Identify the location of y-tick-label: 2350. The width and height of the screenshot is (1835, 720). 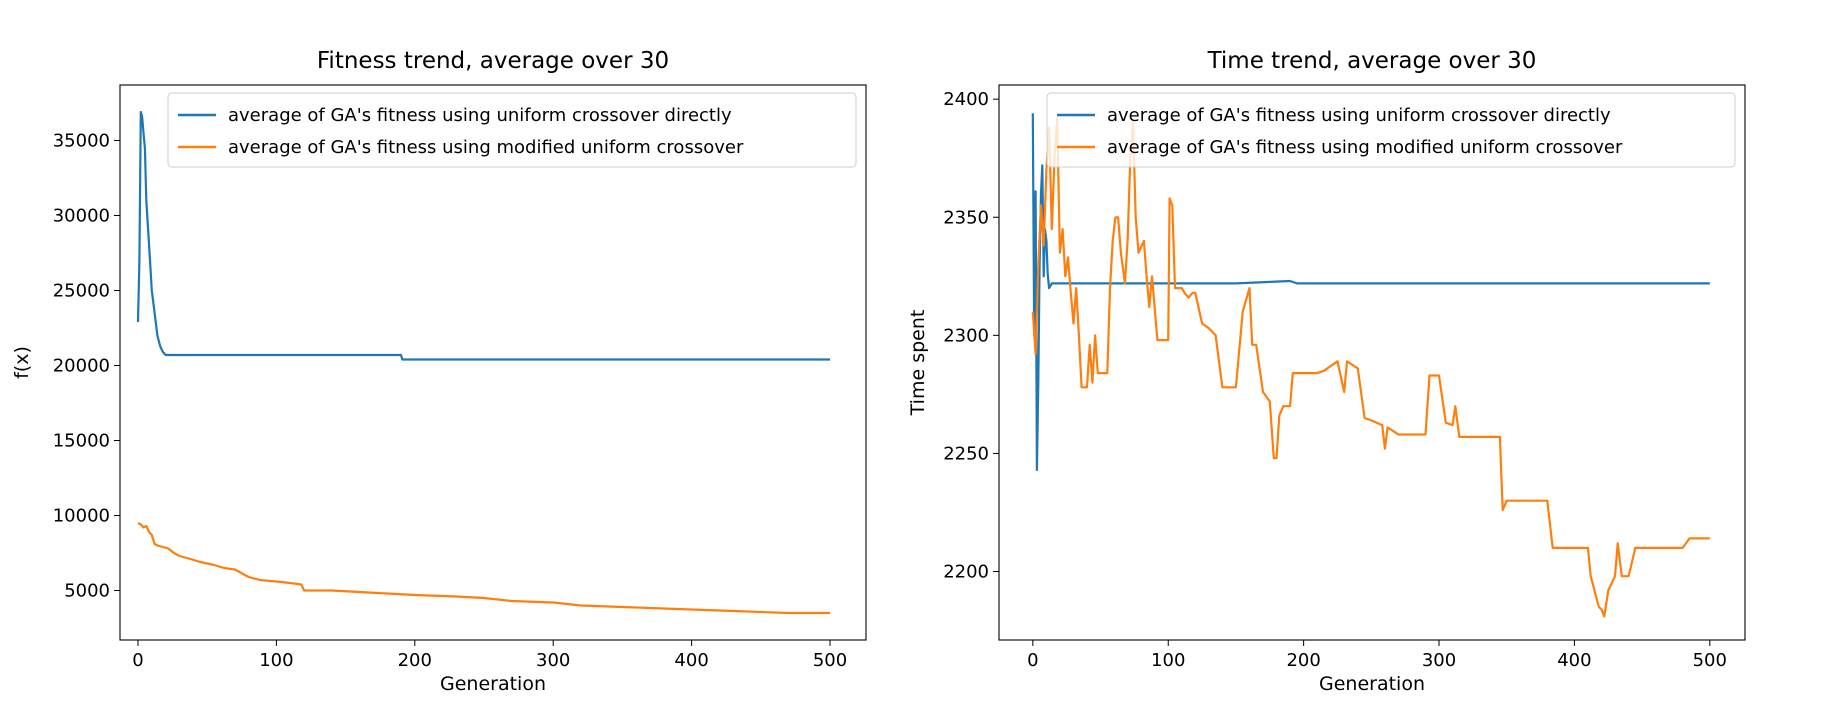
(966, 217).